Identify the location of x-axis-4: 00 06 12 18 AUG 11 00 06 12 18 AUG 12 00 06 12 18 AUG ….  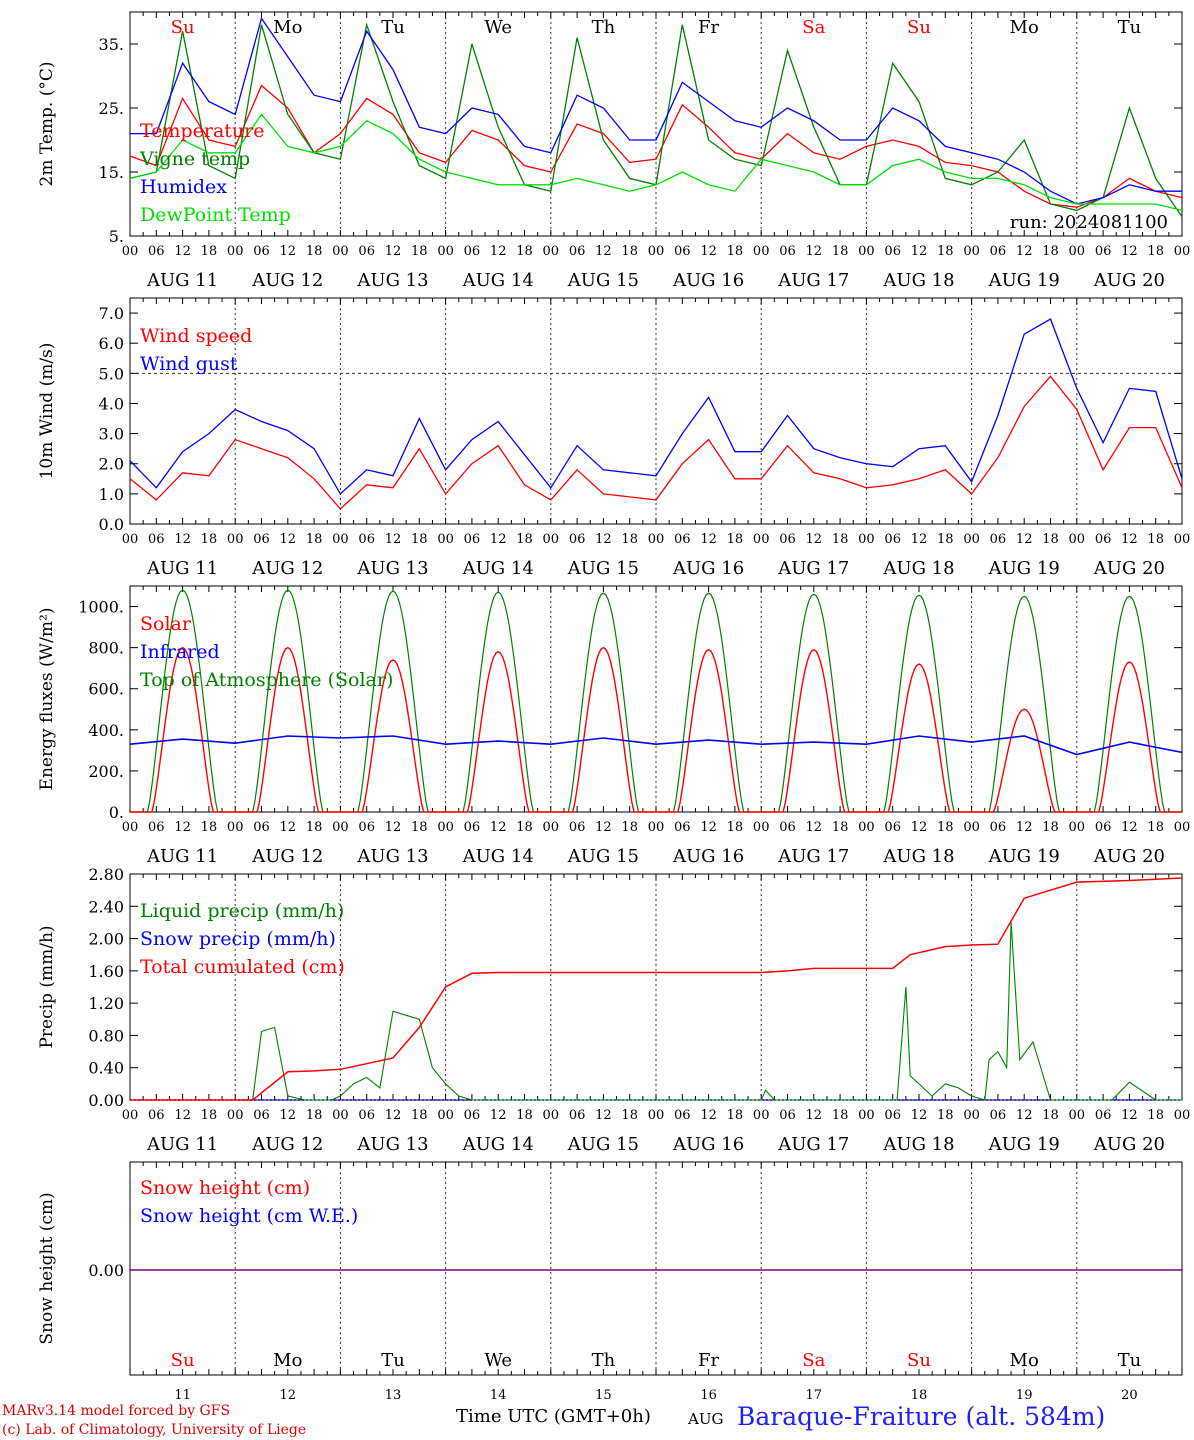
(656, 1131).